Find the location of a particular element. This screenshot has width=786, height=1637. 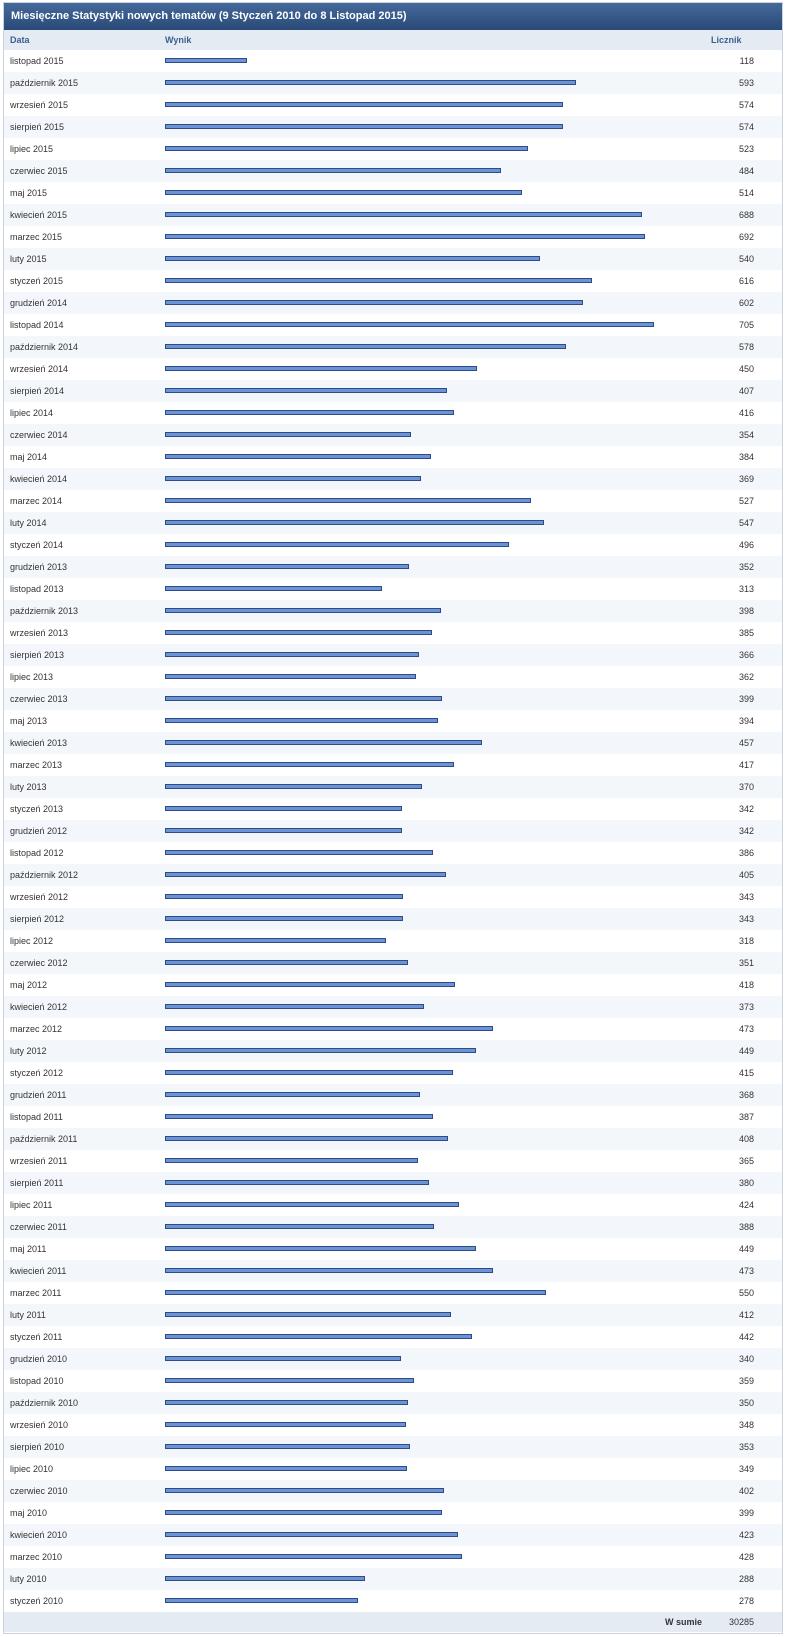

column-header-date: Data is located at coordinates (20, 40).